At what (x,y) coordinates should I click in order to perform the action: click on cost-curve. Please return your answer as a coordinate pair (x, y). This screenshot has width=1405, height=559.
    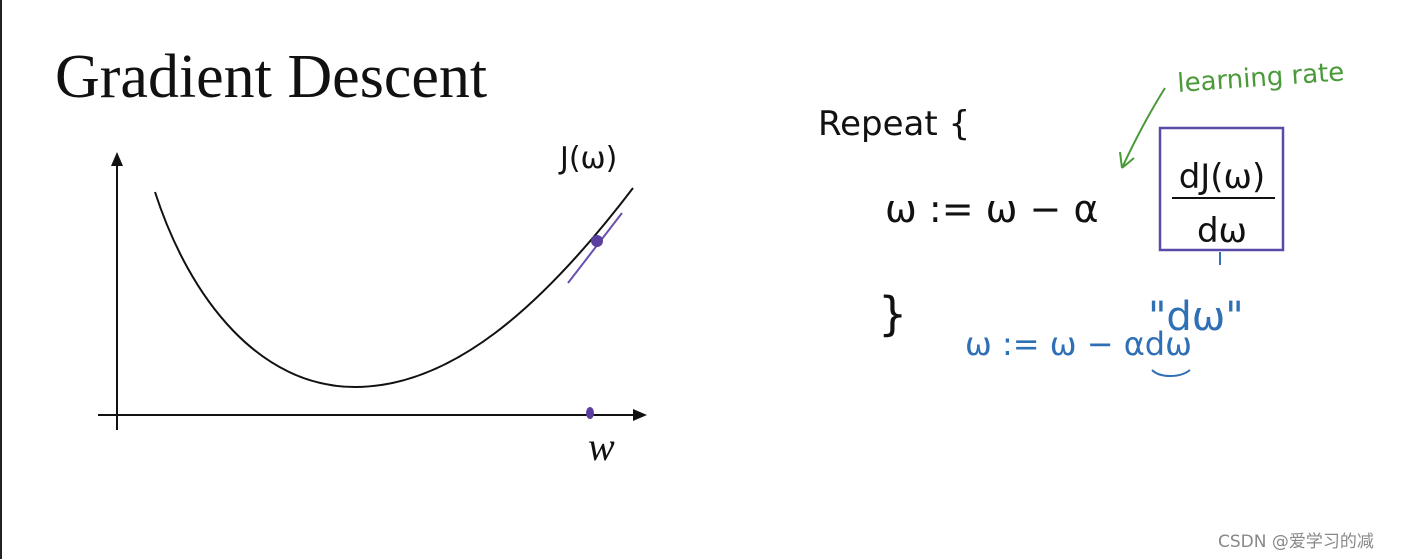
    Looking at the image, I should click on (394, 288).